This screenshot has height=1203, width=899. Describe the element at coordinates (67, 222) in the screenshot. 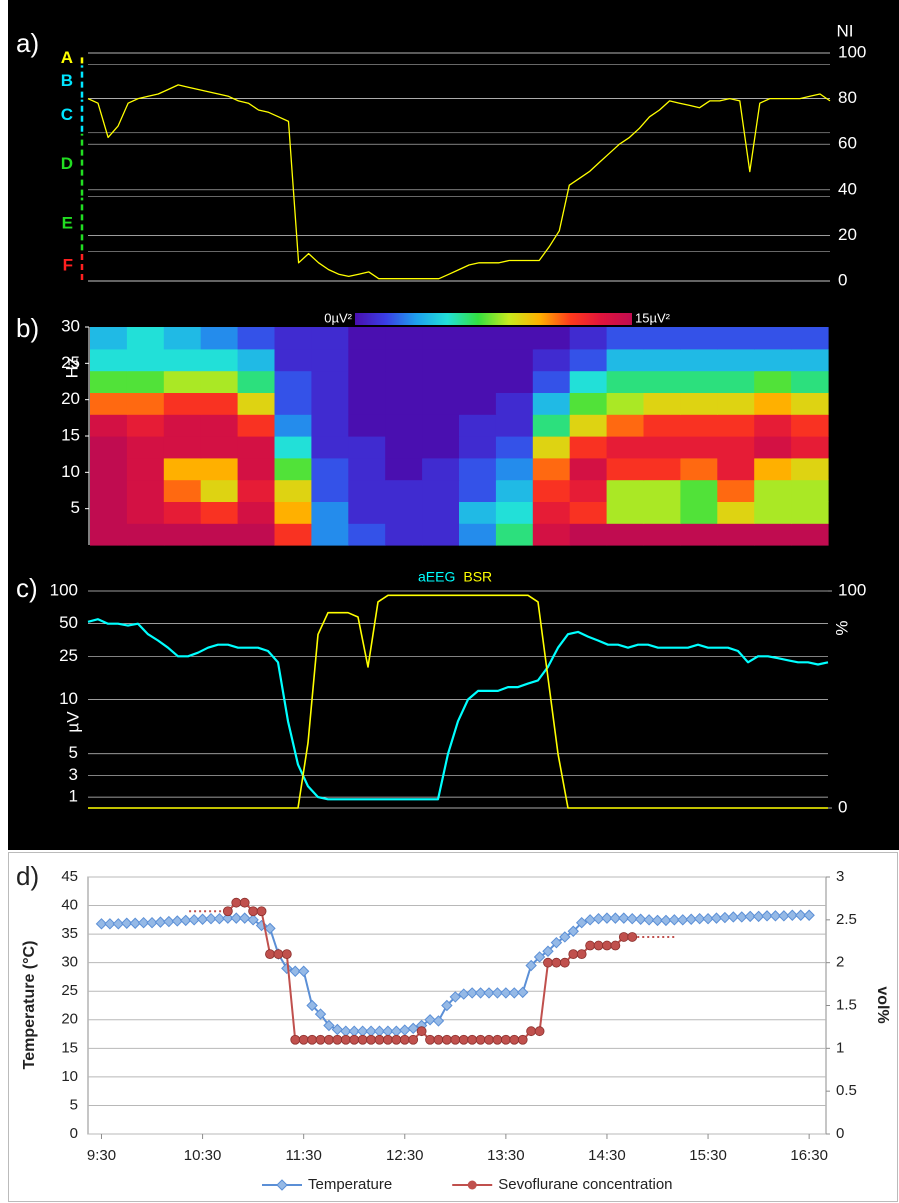

I see `stage-label: E` at that location.